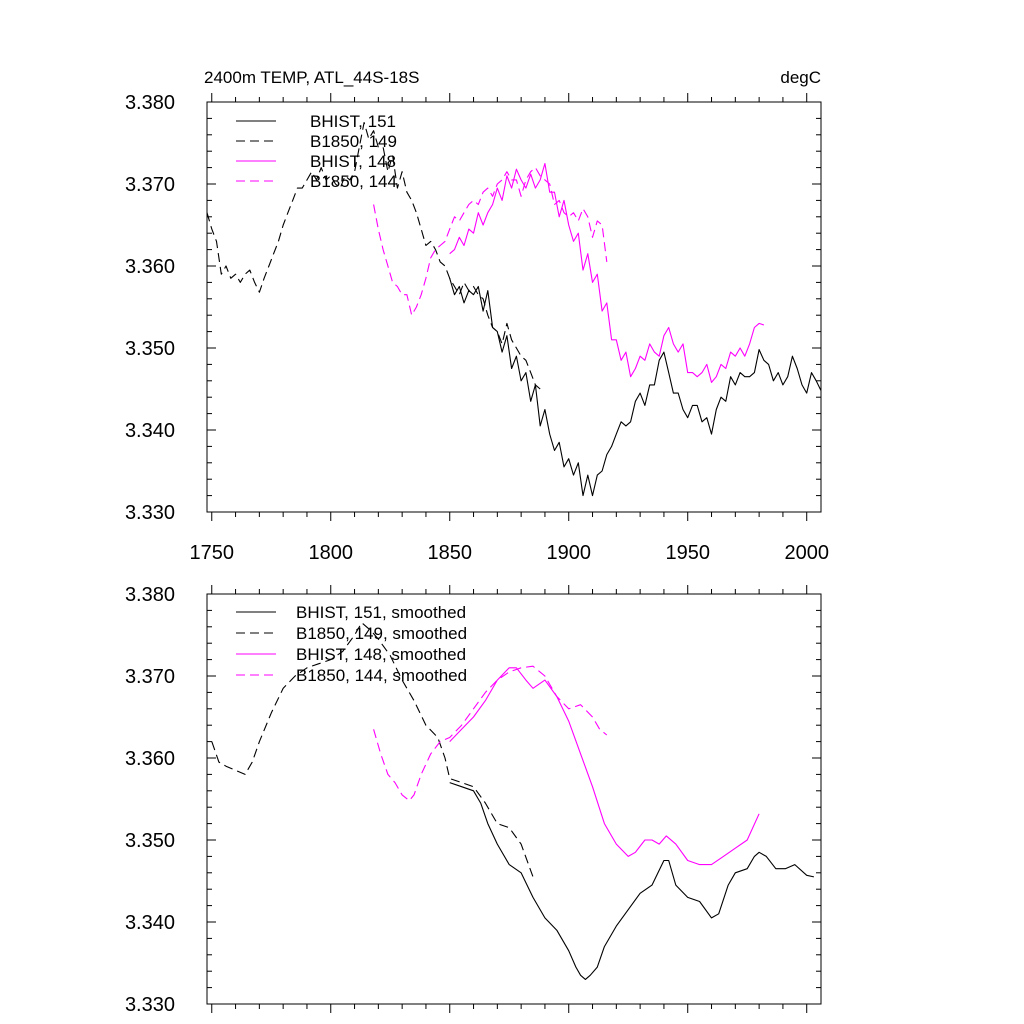 This screenshot has height=1024, width=1024. Describe the element at coordinates (331, 553) in the screenshot. I see `x-tick-label: 1800` at that location.